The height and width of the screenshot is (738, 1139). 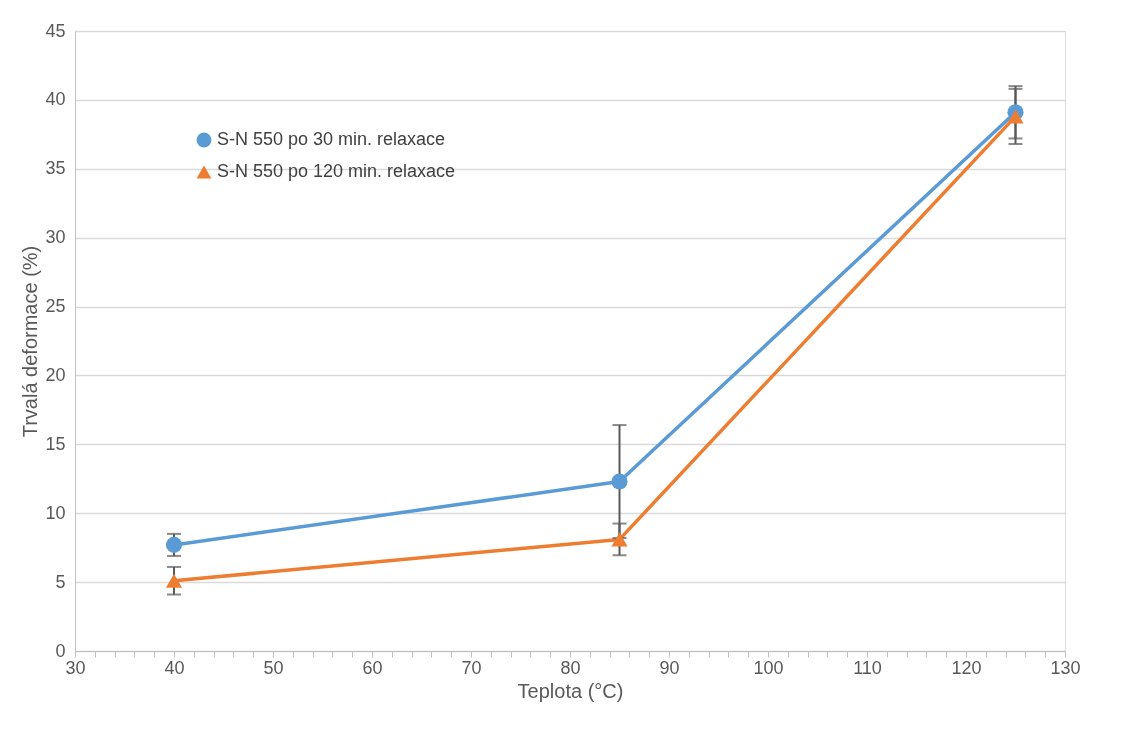 What do you see at coordinates (570, 690) in the screenshot?
I see `x-axis-title: Teplota (°C)` at bounding box center [570, 690].